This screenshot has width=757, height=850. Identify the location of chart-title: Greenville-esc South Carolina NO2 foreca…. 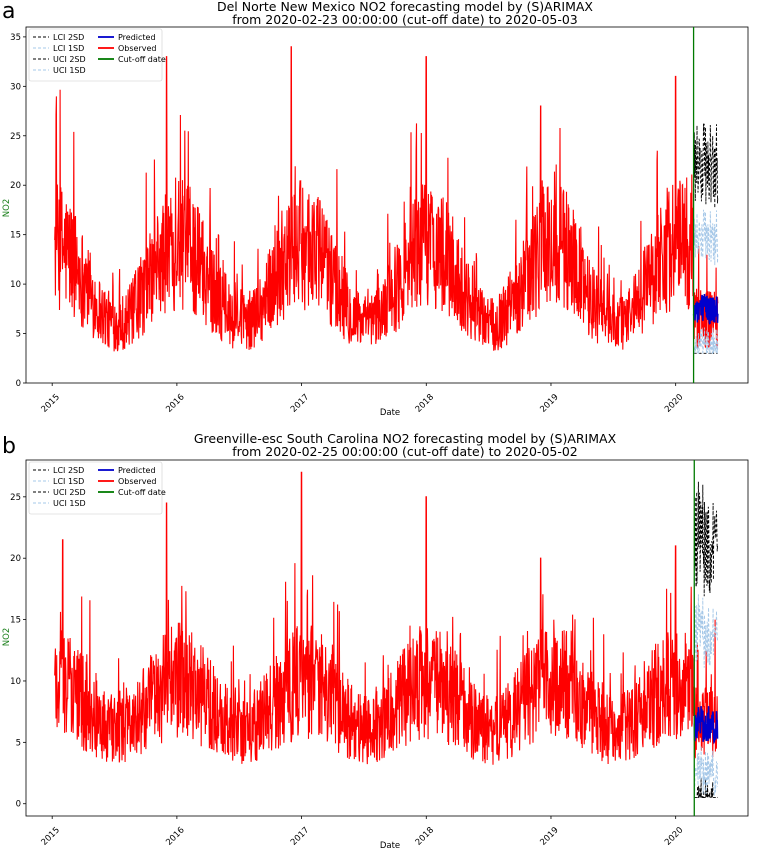
(405, 438).